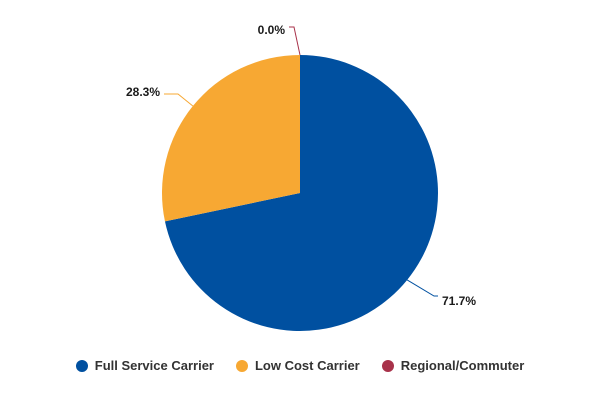  I want to click on pie-slice-low-cost-carrier, so click(231, 138).